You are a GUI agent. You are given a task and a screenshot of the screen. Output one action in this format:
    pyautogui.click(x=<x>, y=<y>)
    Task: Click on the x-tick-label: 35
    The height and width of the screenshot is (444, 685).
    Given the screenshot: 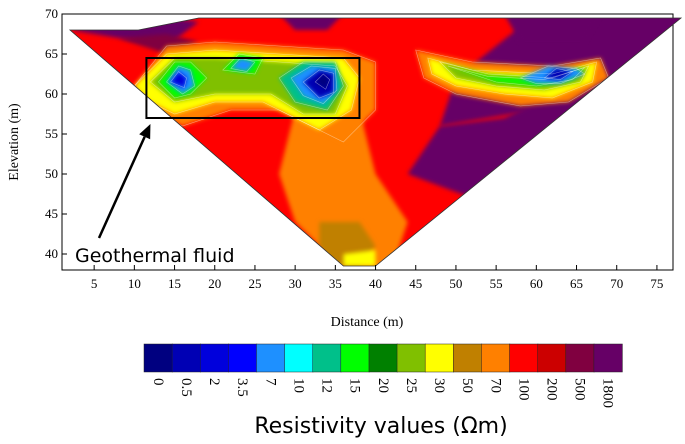 What is the action you would take?
    pyautogui.click(x=335, y=283)
    